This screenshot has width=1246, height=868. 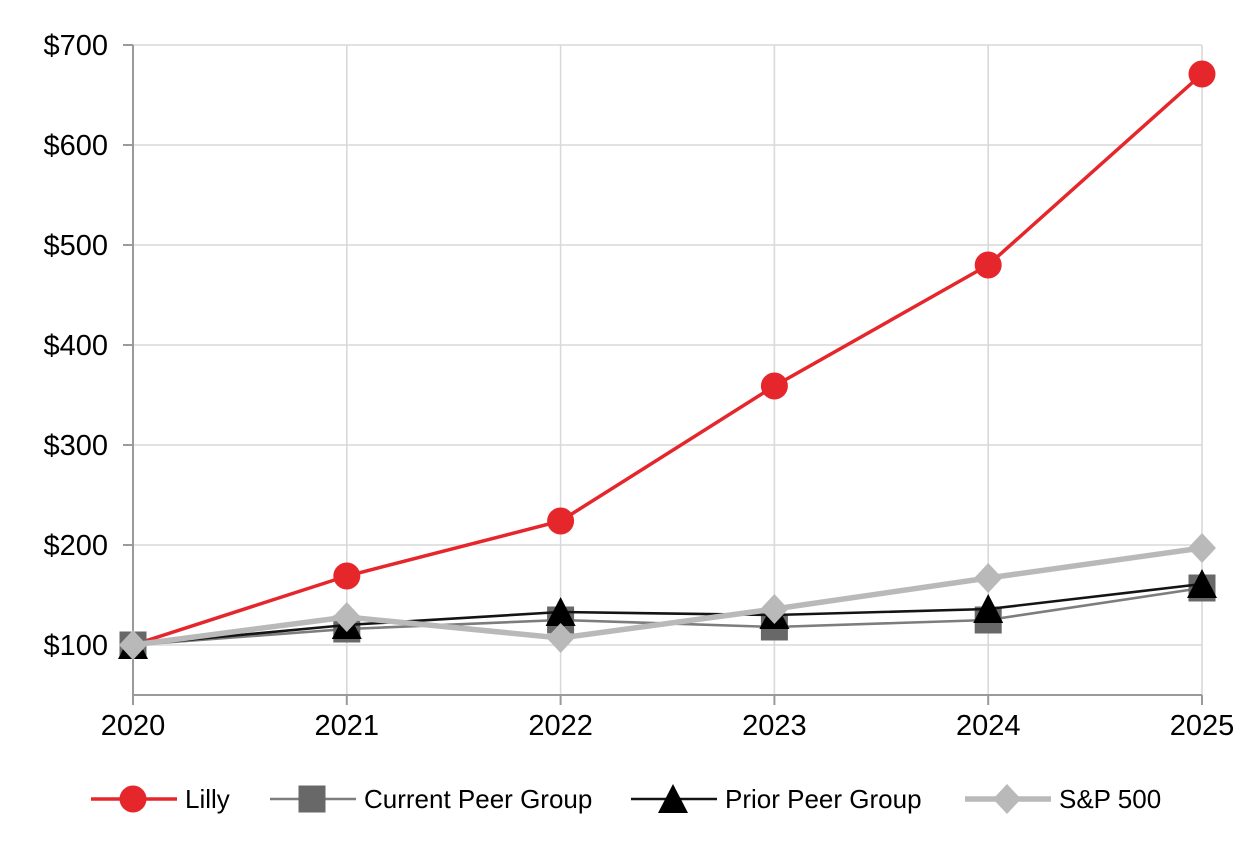 I want to click on square-marker-icon, so click(x=313, y=799).